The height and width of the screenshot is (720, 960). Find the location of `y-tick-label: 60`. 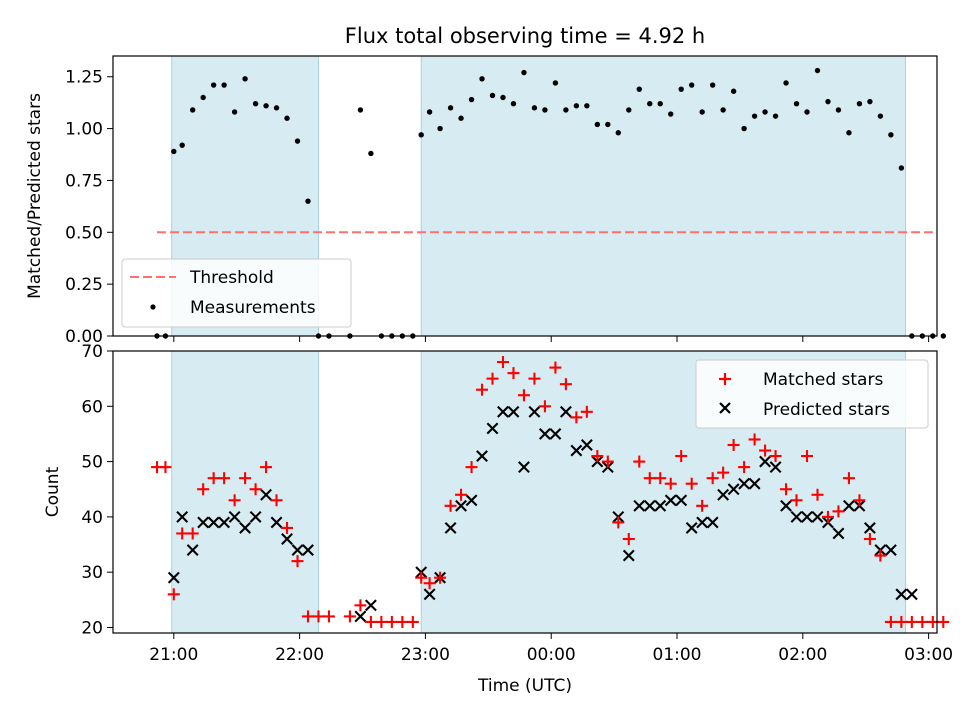

y-tick-label: 60 is located at coordinates (92, 407).